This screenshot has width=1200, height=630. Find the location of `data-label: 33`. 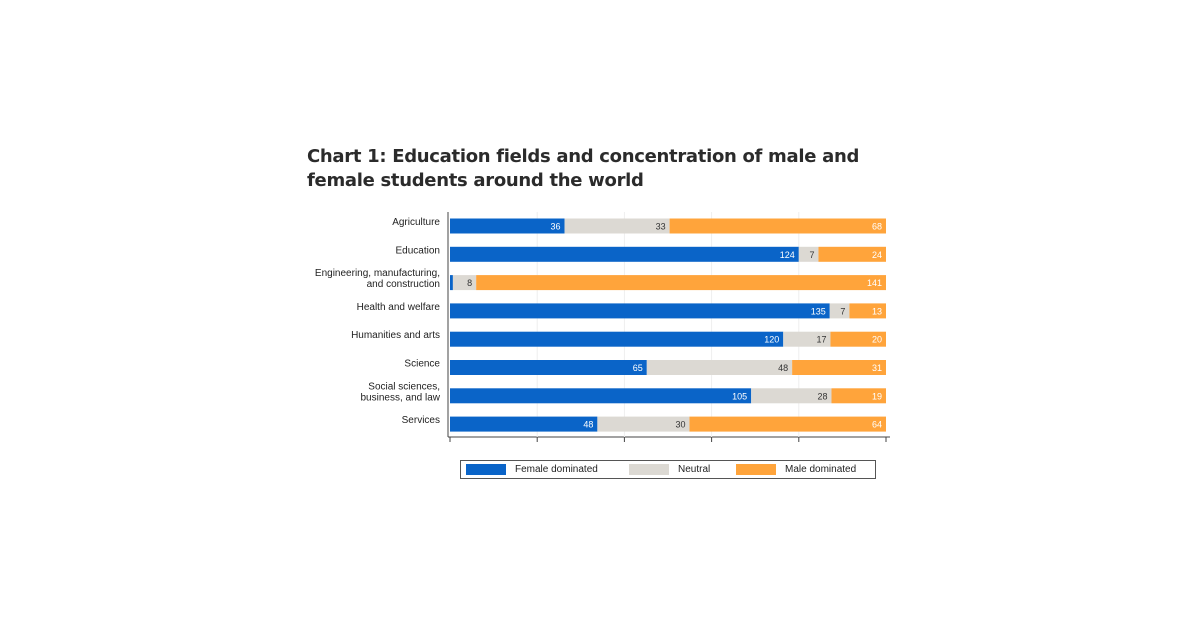

data-label: 33 is located at coordinates (661, 227).